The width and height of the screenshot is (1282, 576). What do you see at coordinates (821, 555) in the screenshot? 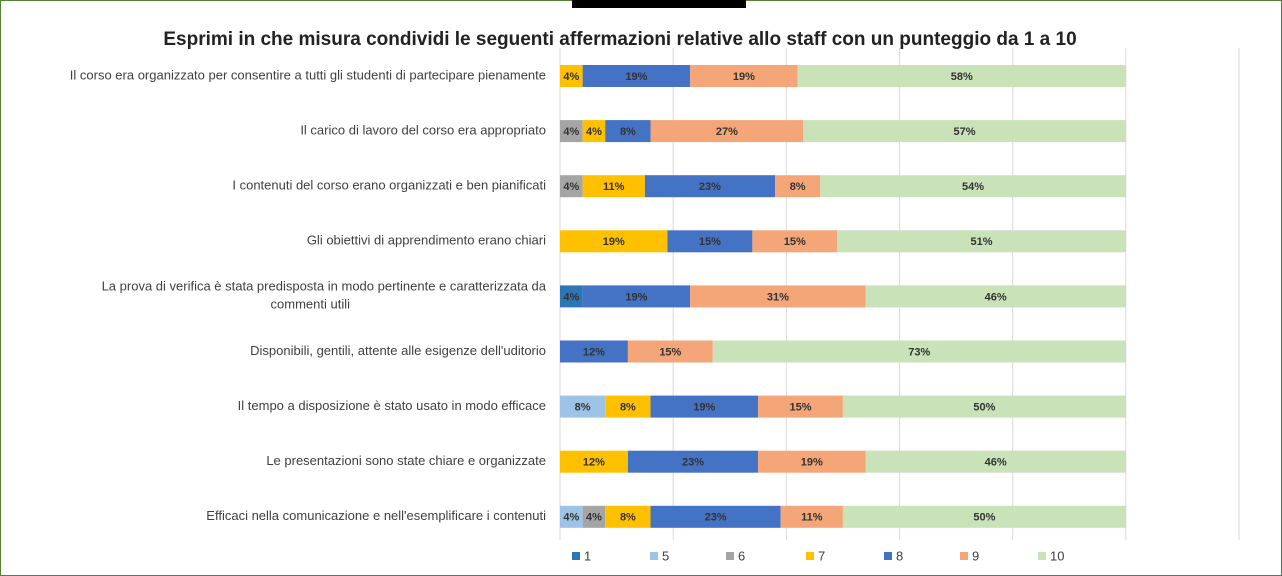
I see `legend-label: 7` at bounding box center [821, 555].